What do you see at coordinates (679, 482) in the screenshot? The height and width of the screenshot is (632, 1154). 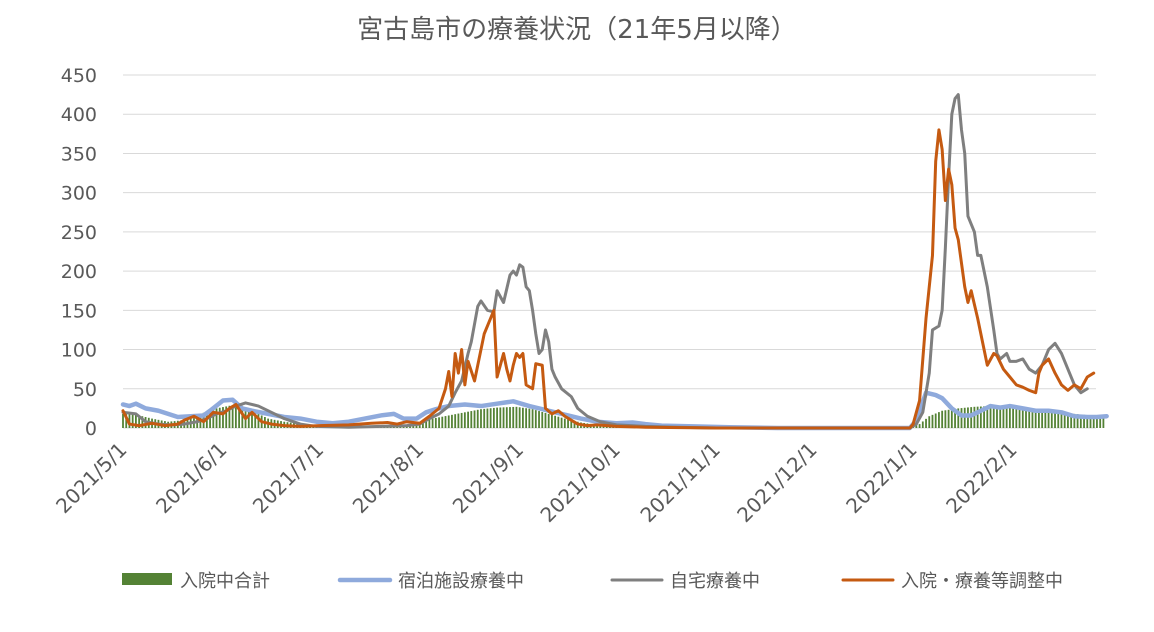 I see `x-tick-label: 2021/11/1` at bounding box center [679, 482].